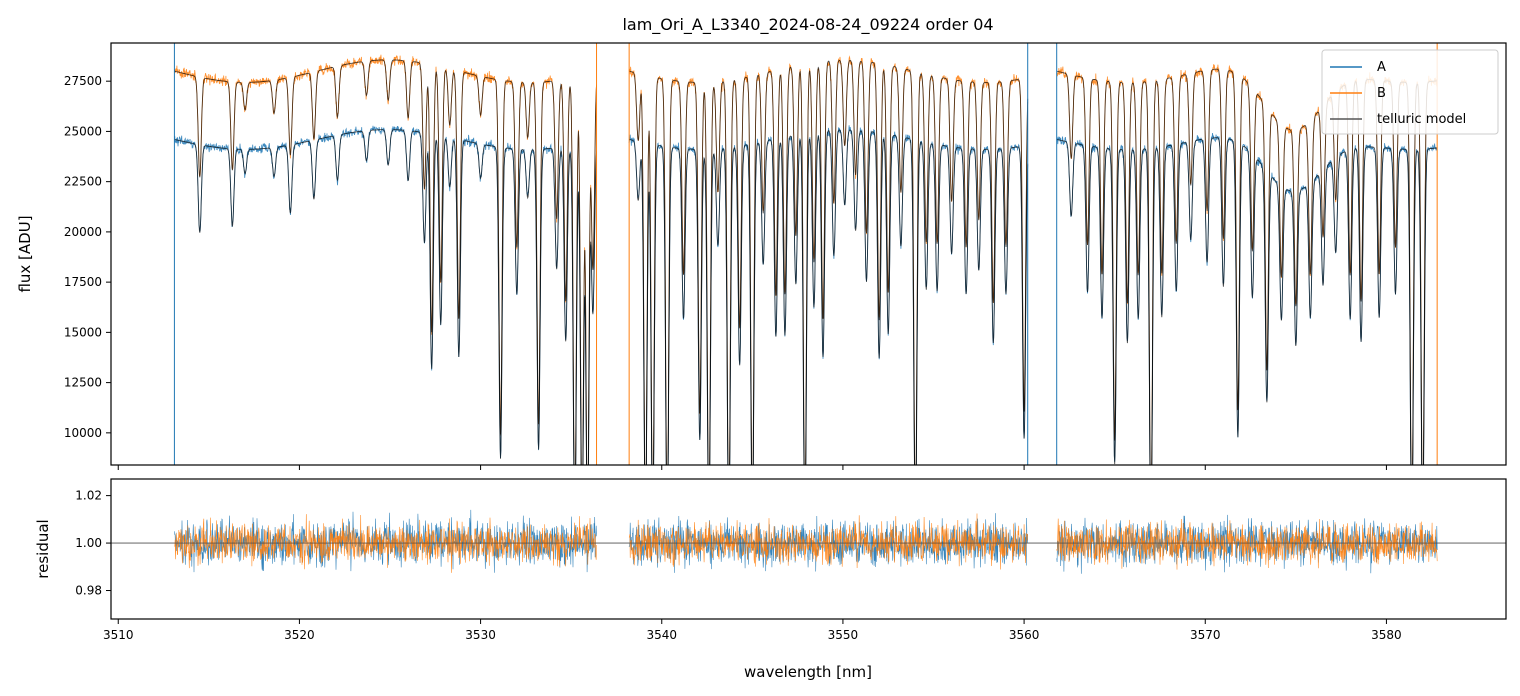 The width and height of the screenshot is (1520, 696). Describe the element at coordinates (83, 182) in the screenshot. I see `flux-ytick-label: 22500` at that location.